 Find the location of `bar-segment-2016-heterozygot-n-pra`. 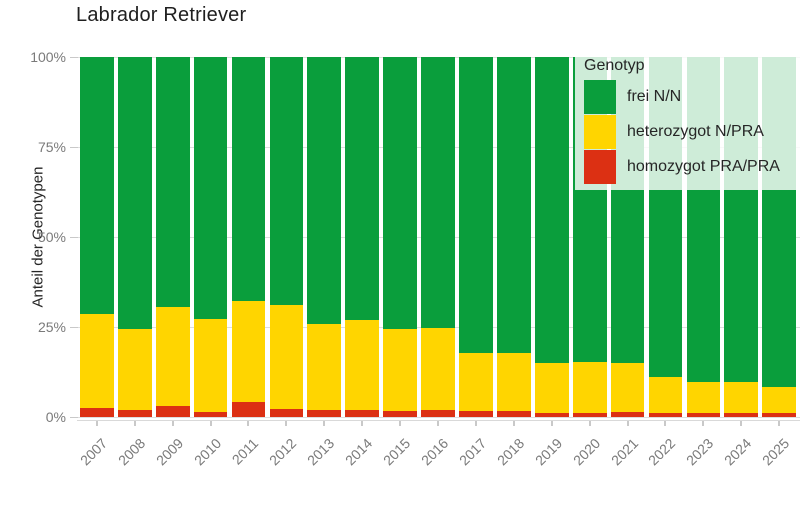

bar-segment-2016-heterozygot-n-pra is located at coordinates (438, 369).